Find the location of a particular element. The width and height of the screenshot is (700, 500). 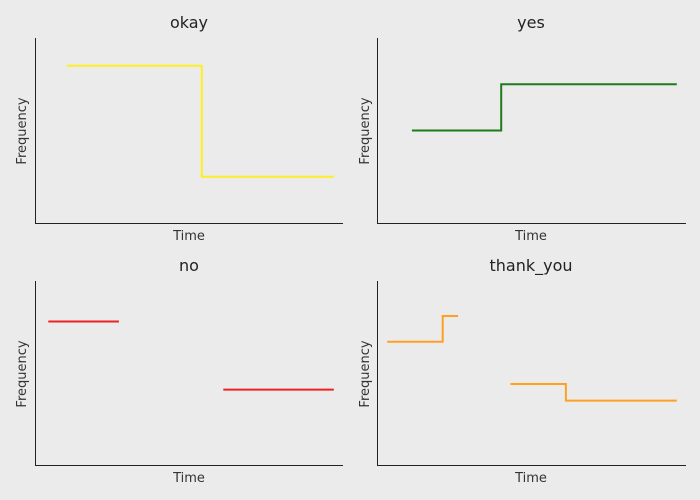

subplot-title: no is located at coordinates (189, 265).